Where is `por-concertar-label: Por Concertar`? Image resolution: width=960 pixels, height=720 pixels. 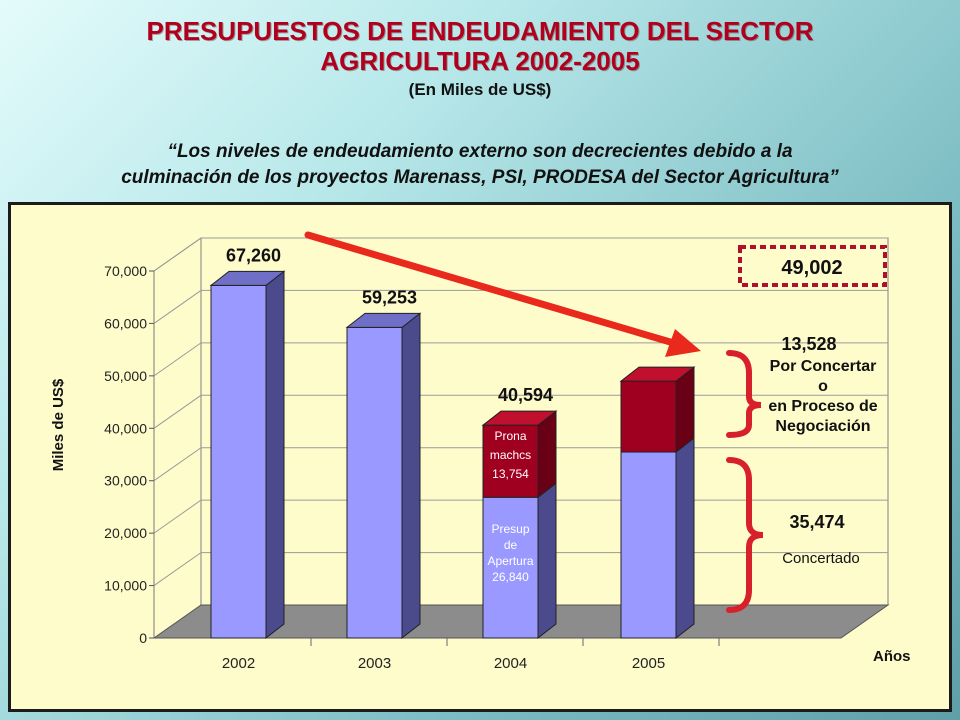 por-concertar-label: Por Concertar is located at coordinates (823, 366).